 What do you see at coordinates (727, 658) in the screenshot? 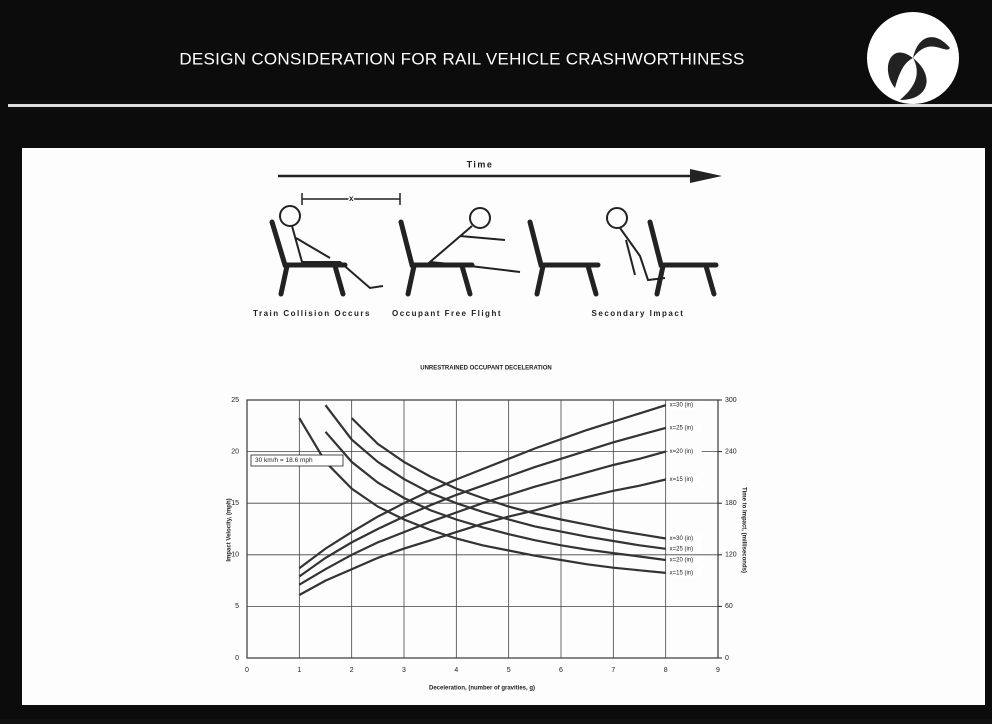
I see `y2-tick-label: 0` at bounding box center [727, 658].